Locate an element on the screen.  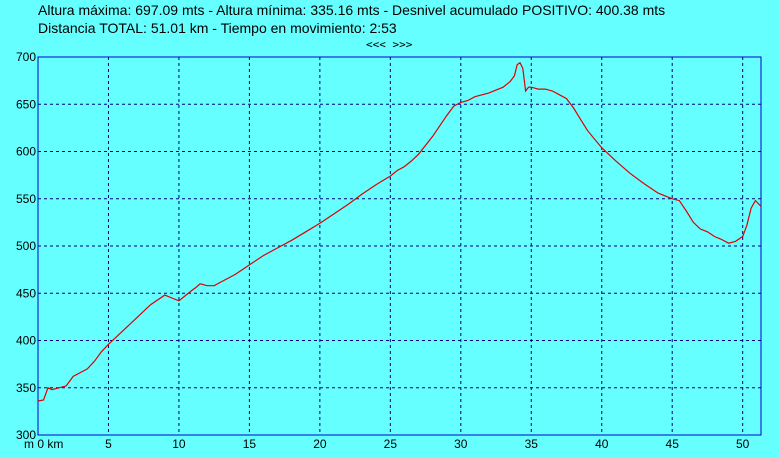
y-tick-label: 700 is located at coordinates (26, 57).